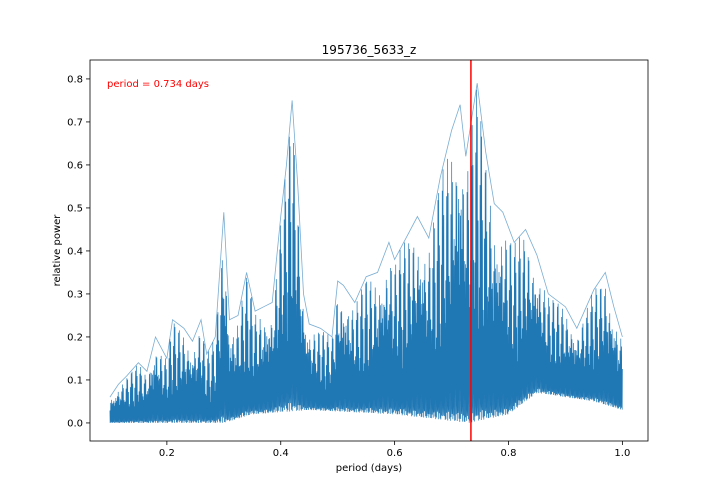  I want to click on y-tick-label: 0.7, so click(75, 122).